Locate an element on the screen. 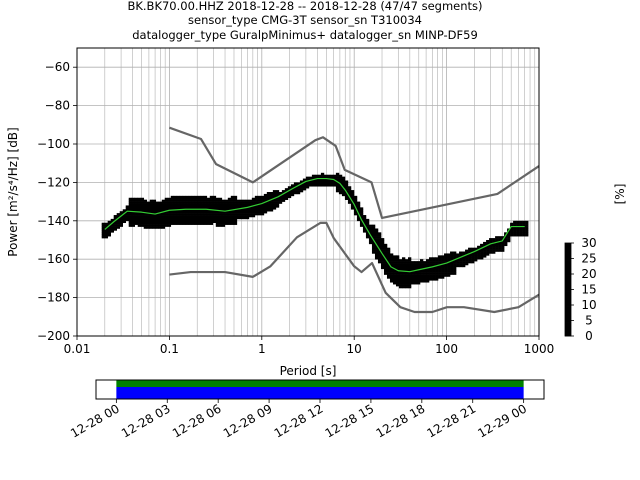 Image resolution: width=640 pixels, height=480 pixels. x-axis-ticks: 0.01 0.1 1 10 100 1000 is located at coordinates (309, 346).